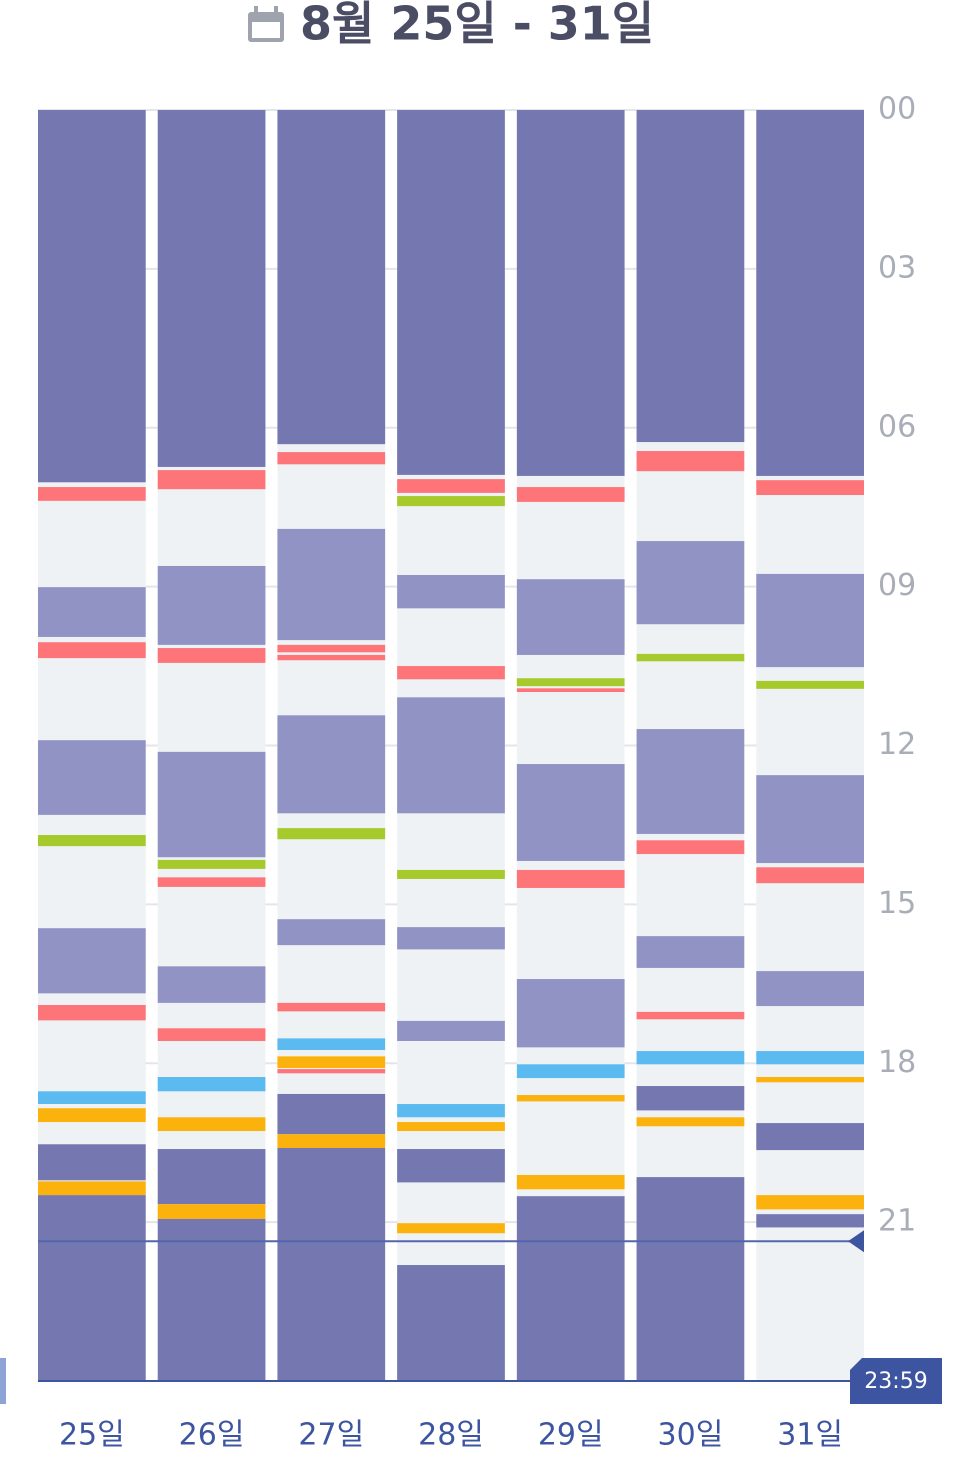  I want to click on y-tick-label: 12, so click(897, 744).